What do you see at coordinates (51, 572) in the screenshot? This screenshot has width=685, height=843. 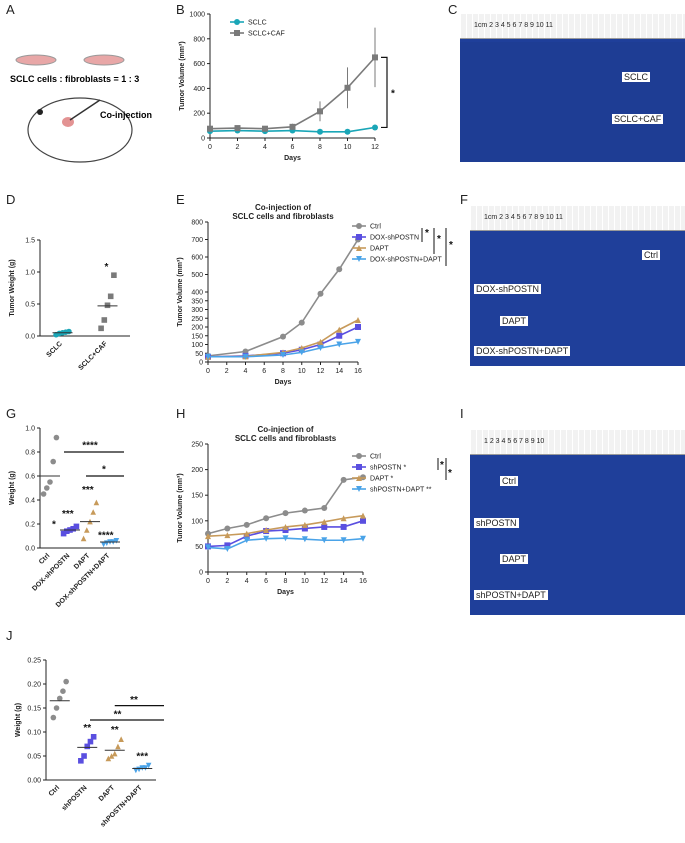 I see `category-label: DOX-shPOSTN` at bounding box center [51, 572].